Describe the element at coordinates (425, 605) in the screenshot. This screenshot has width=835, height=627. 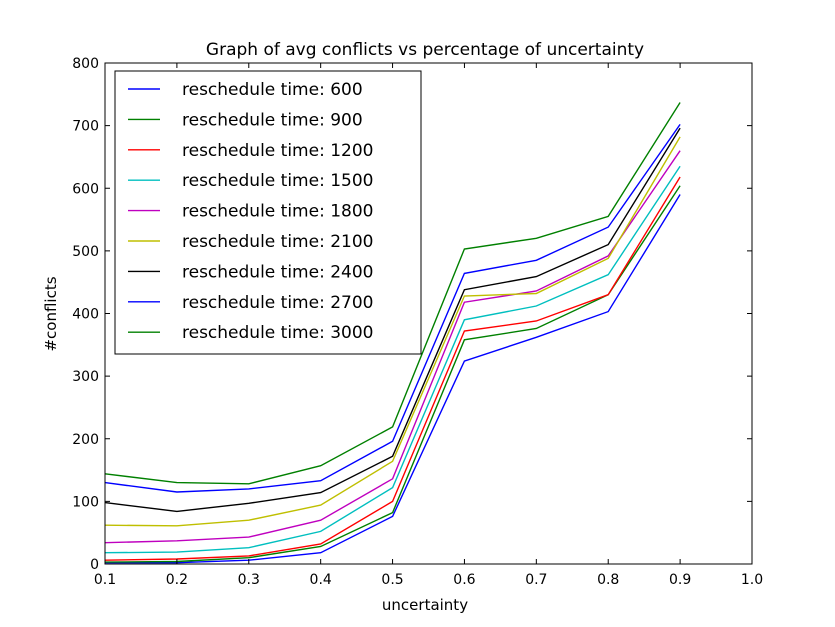
I see `x-axis-label: uncertainty` at that location.